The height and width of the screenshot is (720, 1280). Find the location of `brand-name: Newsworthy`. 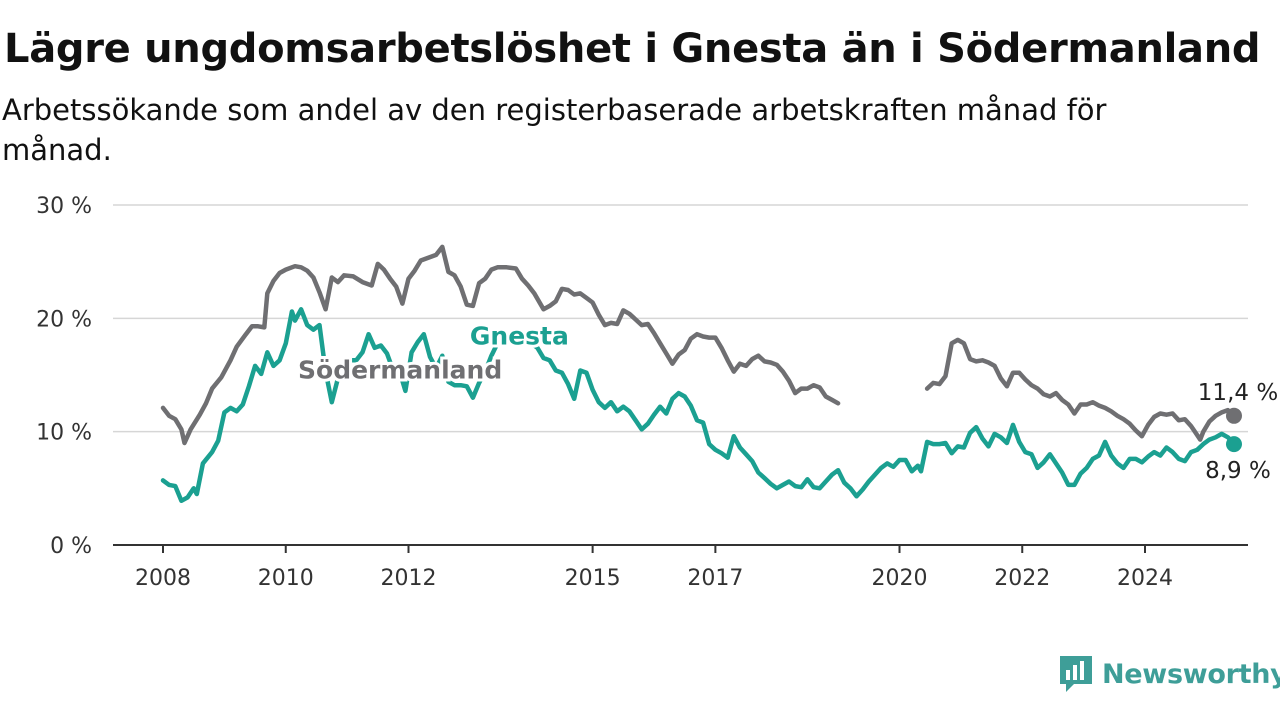

brand-name: Newsworthy is located at coordinates (1191, 674).